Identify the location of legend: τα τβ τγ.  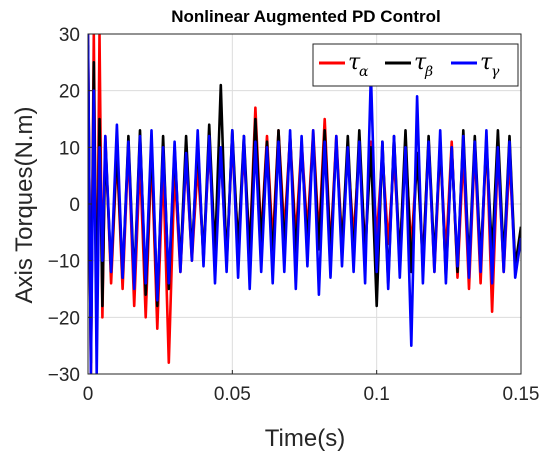
(415, 65).